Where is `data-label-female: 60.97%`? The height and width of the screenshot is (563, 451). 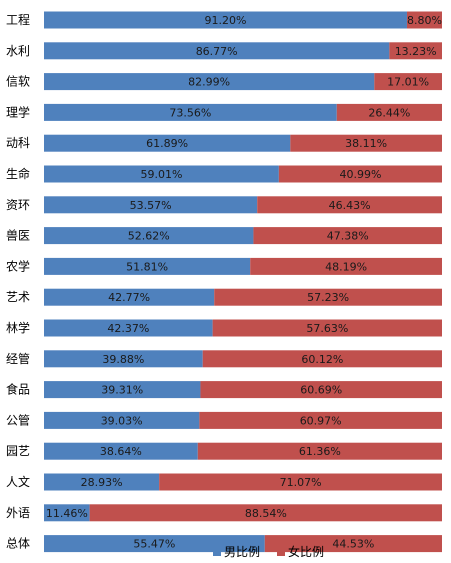 data-label-female: 60.97% is located at coordinates (321, 420).